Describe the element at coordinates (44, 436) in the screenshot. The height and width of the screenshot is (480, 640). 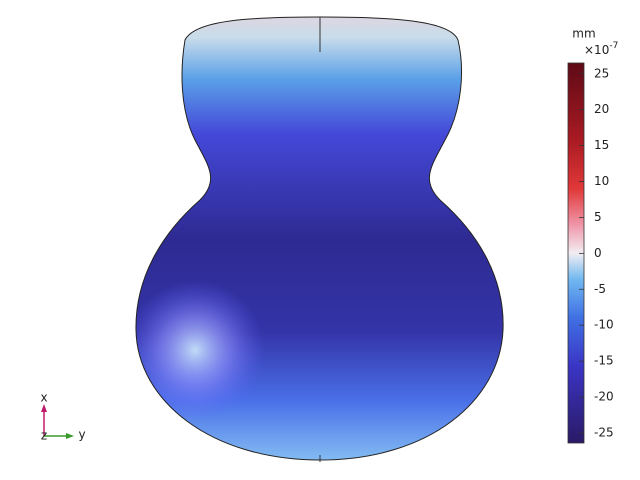
I see `axis-label: z` at that location.